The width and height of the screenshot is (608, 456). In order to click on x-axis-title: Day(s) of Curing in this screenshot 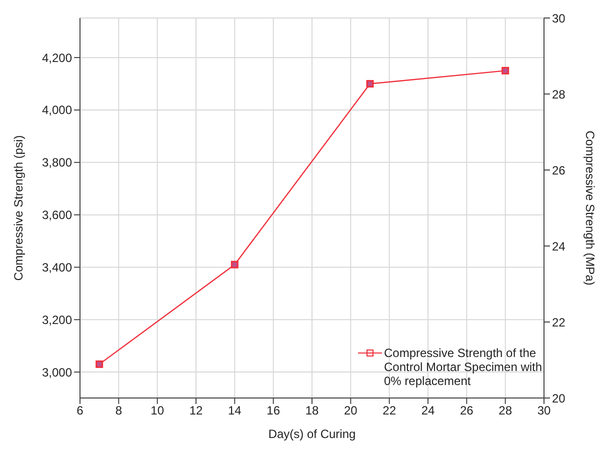, I will do `click(312, 434)`.